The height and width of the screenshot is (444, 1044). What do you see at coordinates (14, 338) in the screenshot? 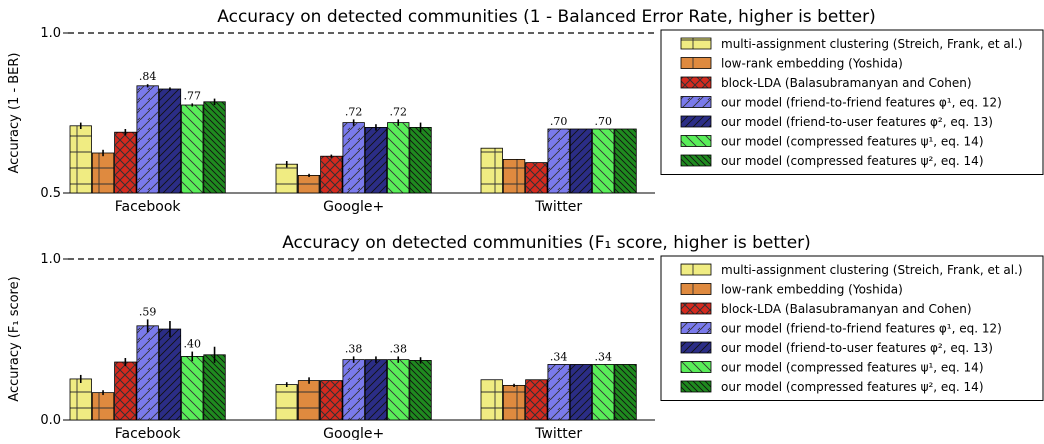
I see `y-axis-label: Accuracy (F₁ score)` at bounding box center [14, 338].